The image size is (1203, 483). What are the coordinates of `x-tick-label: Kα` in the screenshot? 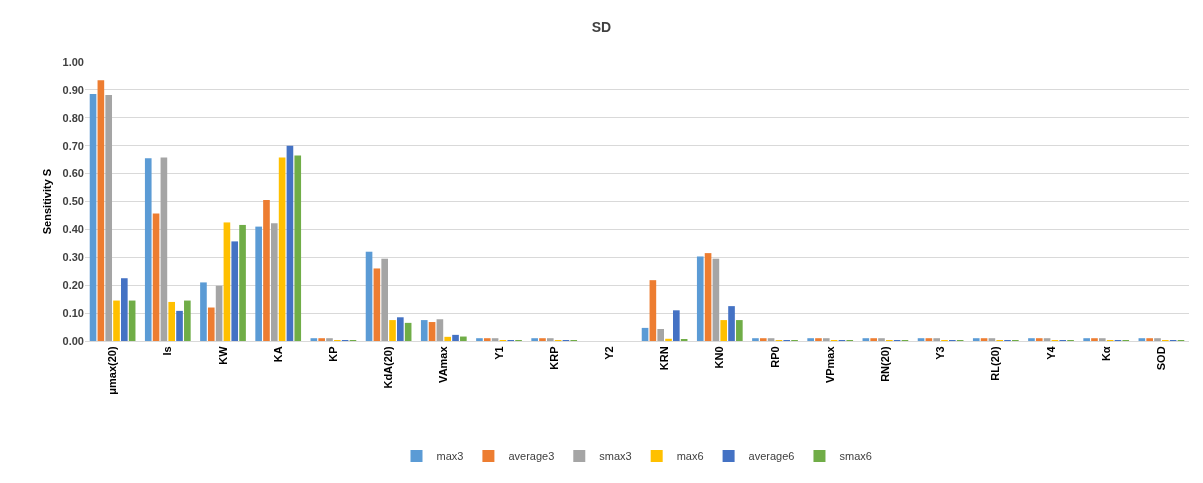 It's located at (1105, 354).